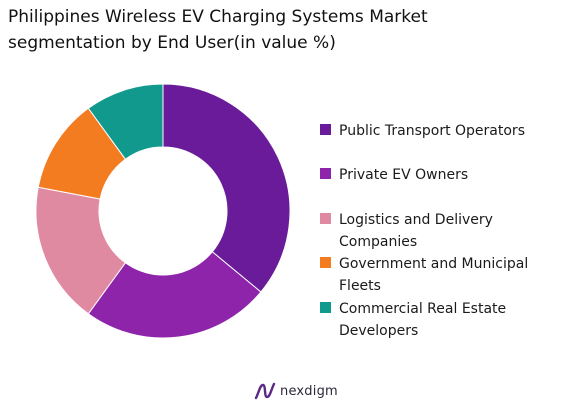  What do you see at coordinates (434, 275) in the screenshot?
I see `legend-label: Government and Municipal Fleets` at bounding box center [434, 275].